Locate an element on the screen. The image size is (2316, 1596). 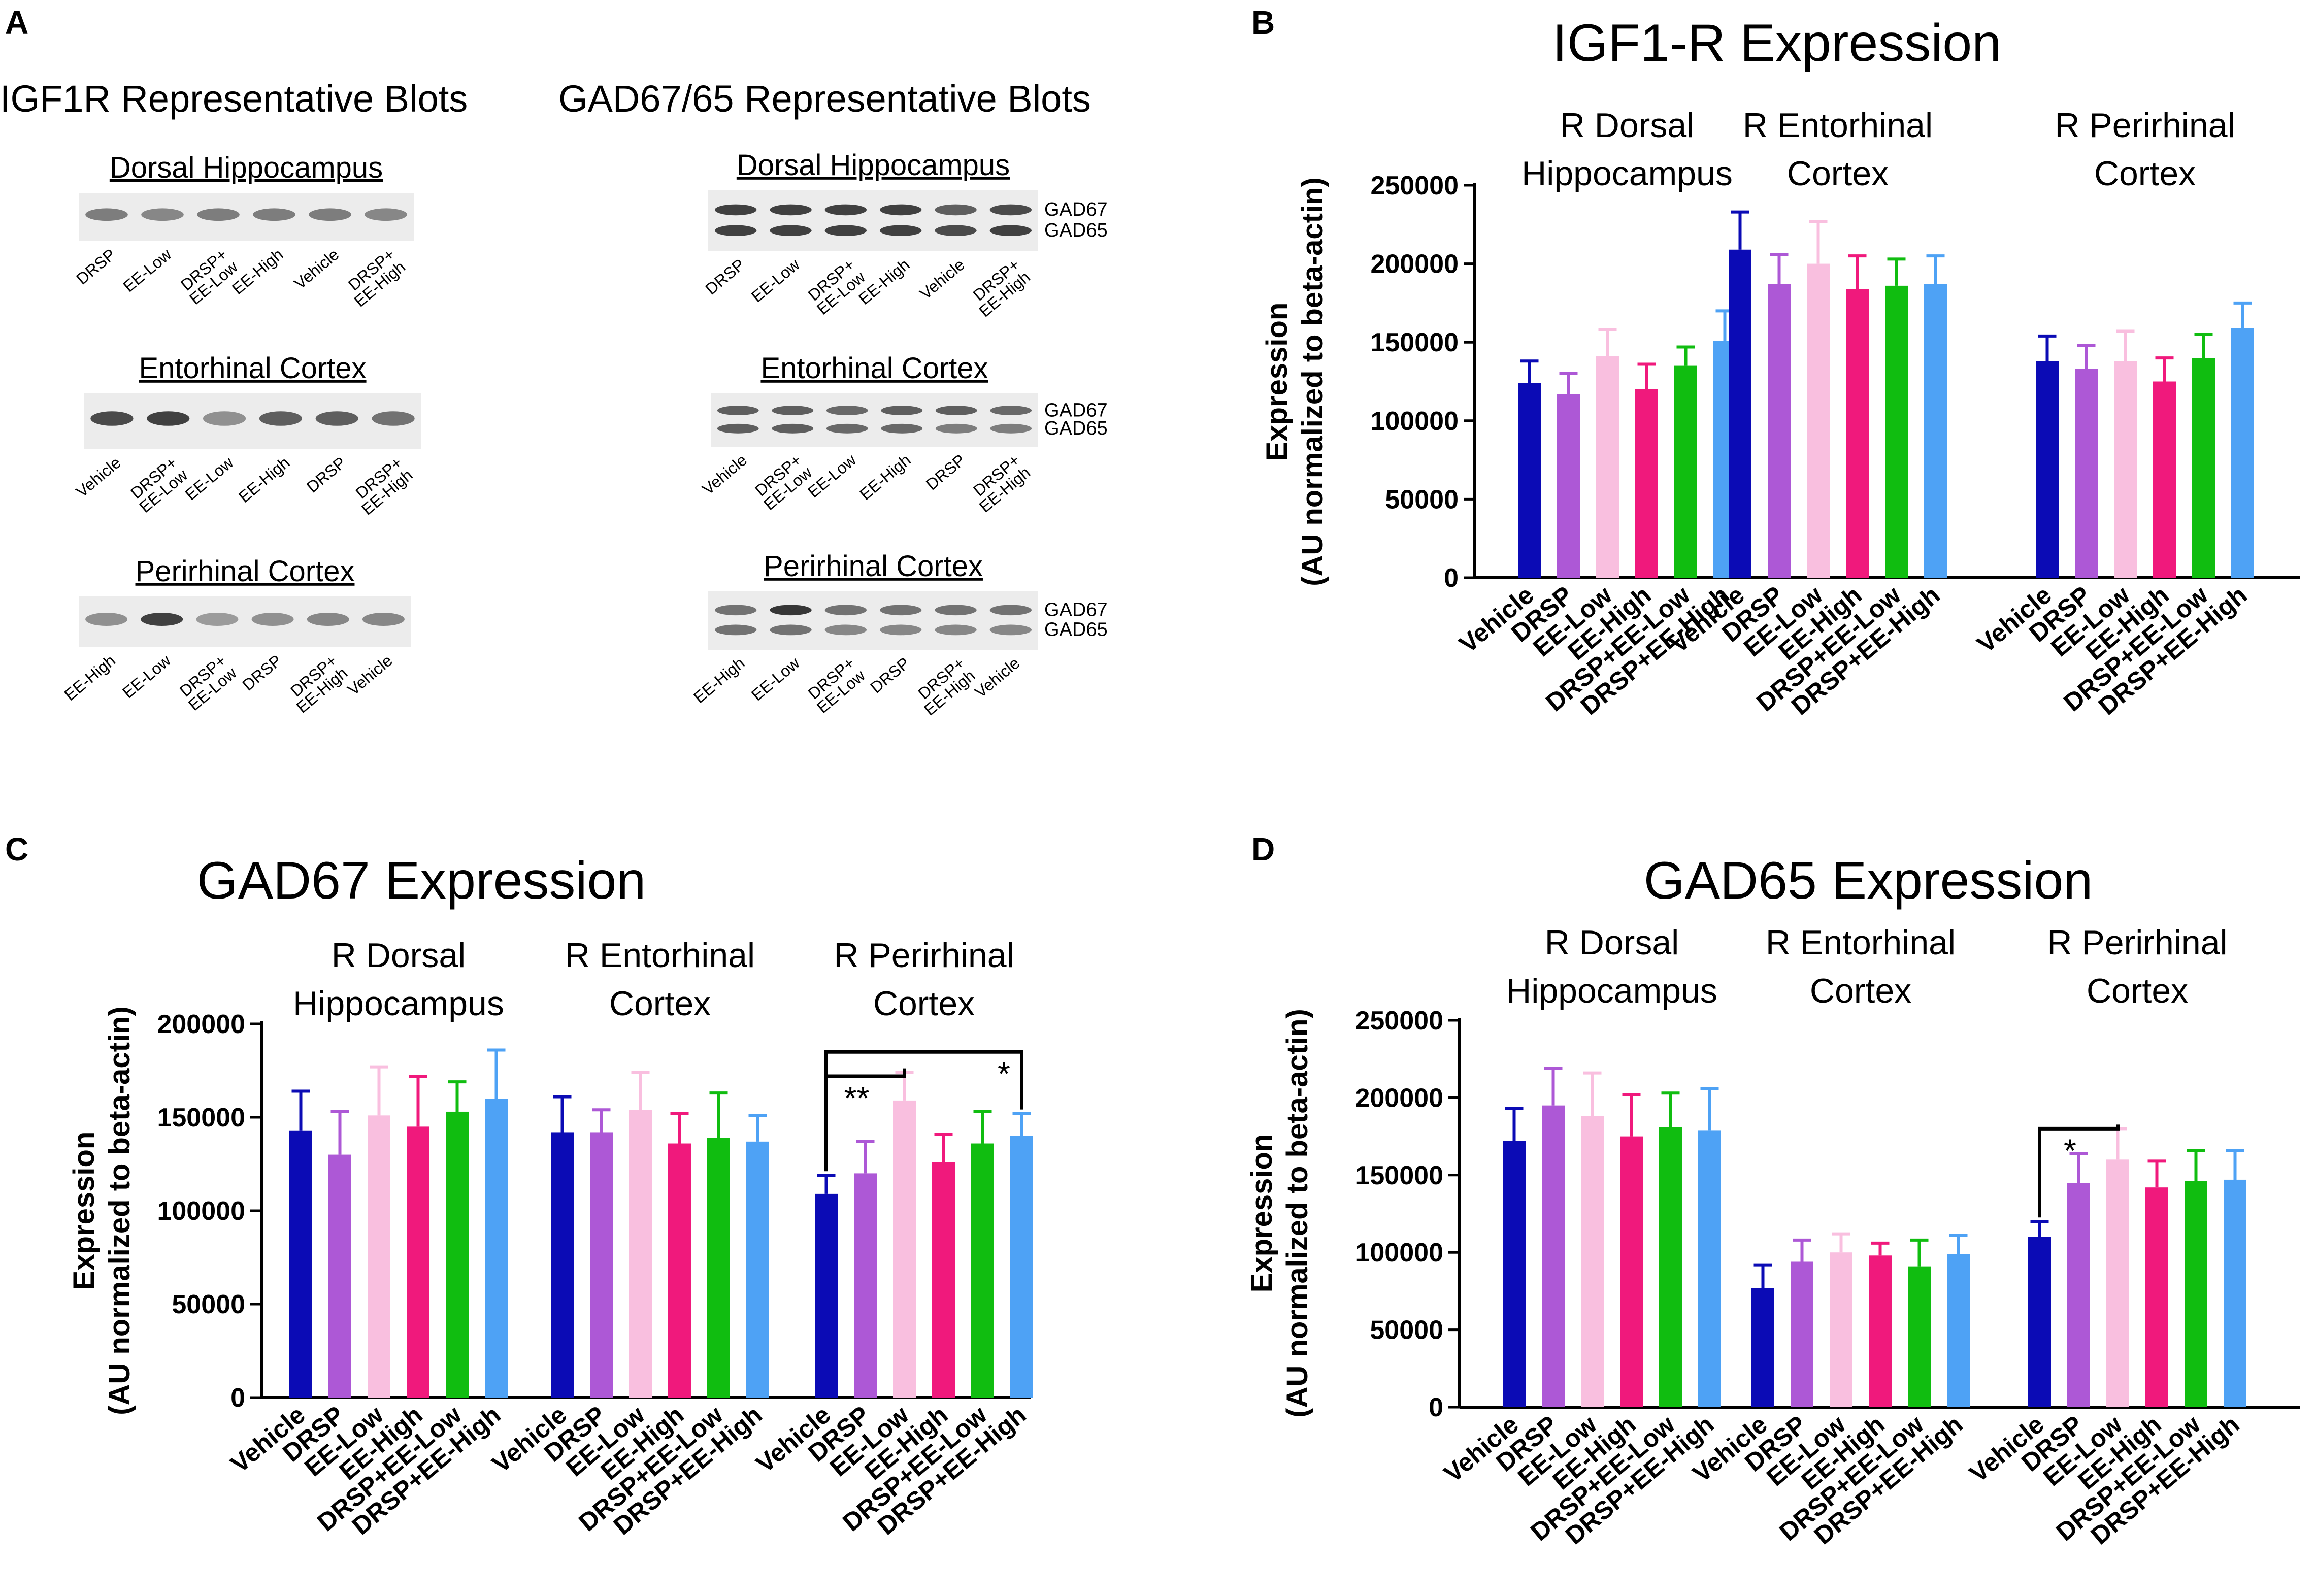
group-label-line: Hippocampus is located at coordinates (398, 1003).